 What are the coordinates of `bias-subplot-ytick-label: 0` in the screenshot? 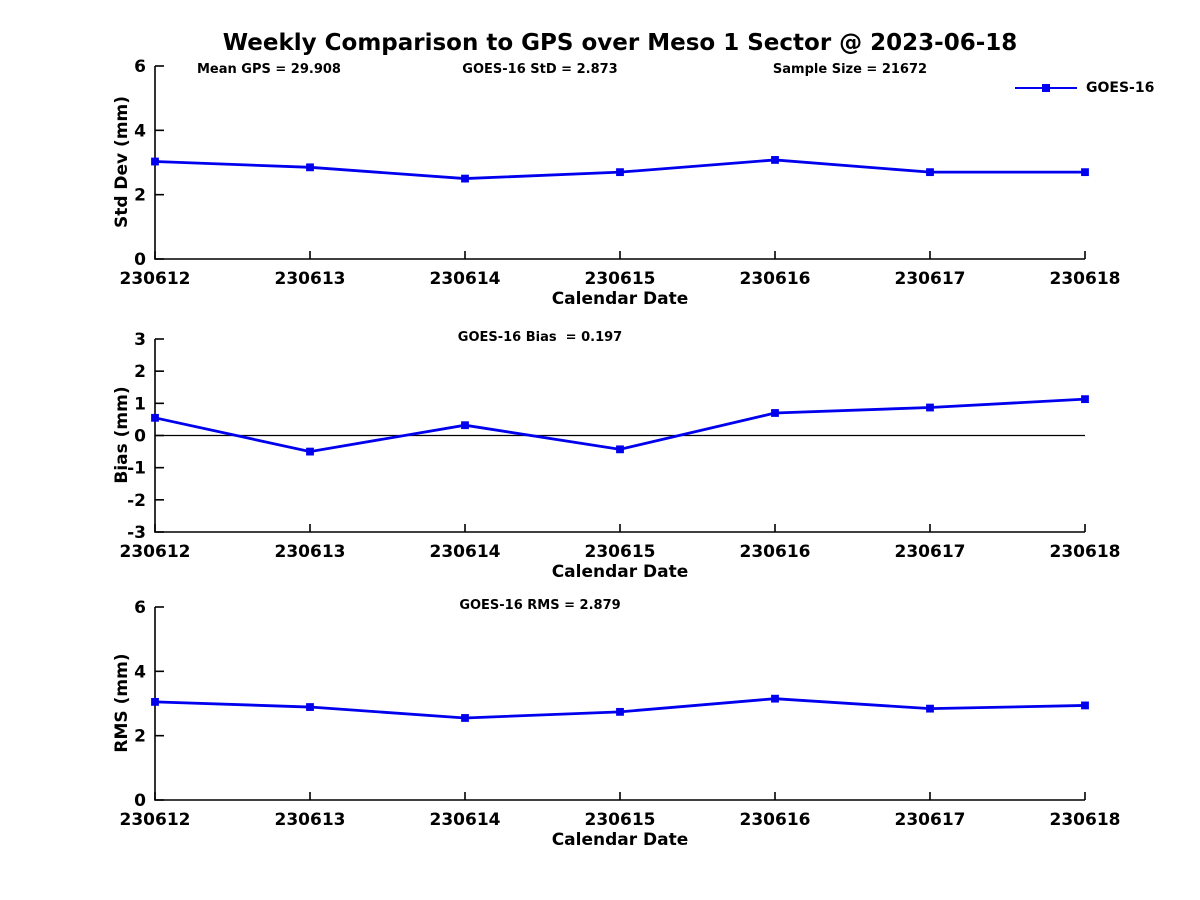 It's located at (140, 437).